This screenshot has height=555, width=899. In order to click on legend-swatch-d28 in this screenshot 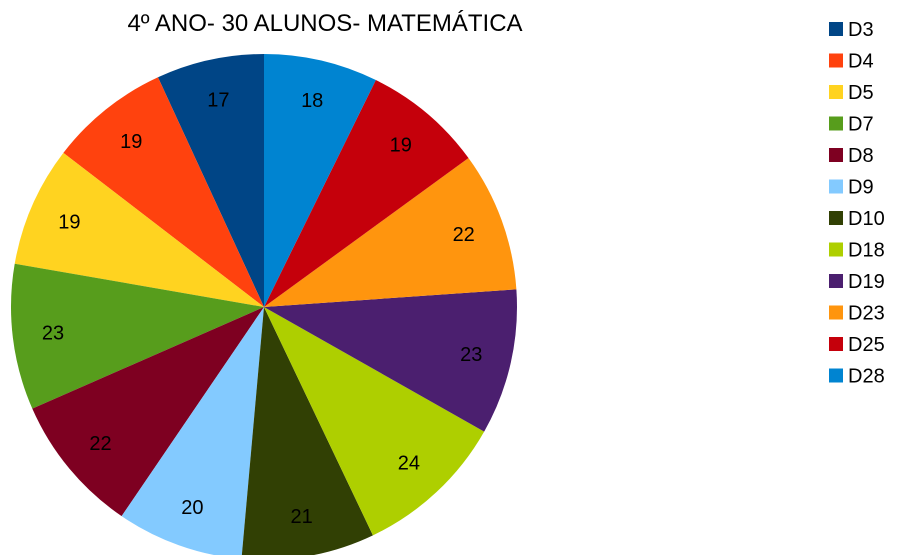, I will do `click(836, 375)`.